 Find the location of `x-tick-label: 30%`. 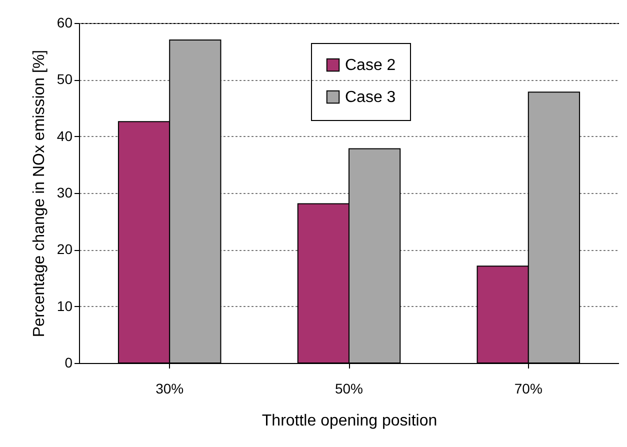

x-tick-label: 30% is located at coordinates (170, 388).